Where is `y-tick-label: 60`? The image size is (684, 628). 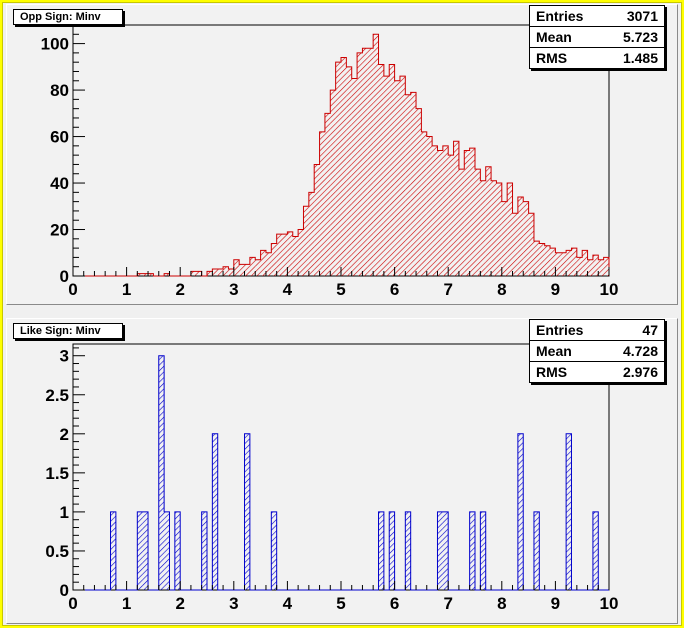
y-tick-label: 60 is located at coordinates (59, 137).